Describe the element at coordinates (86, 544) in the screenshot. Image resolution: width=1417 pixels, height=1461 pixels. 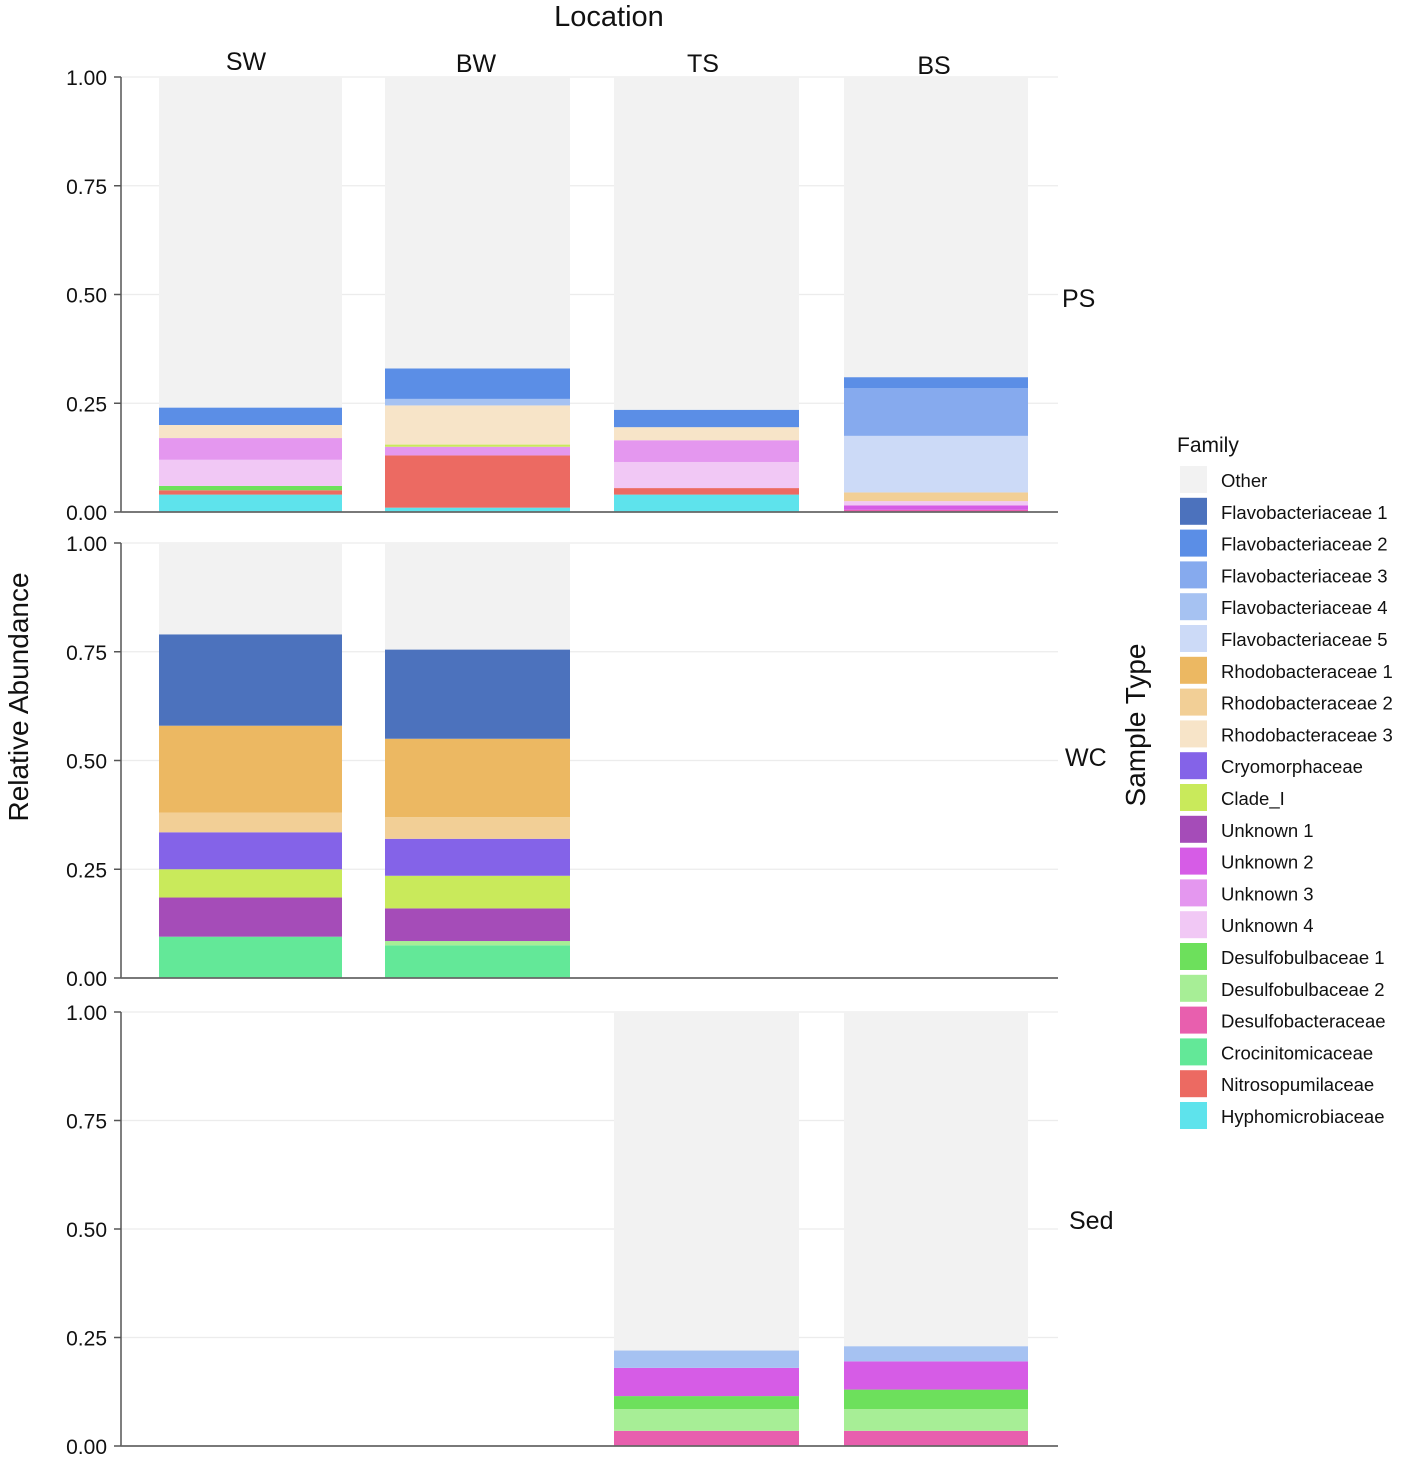
I see `y-tick-label-wc: 1.00` at that location.